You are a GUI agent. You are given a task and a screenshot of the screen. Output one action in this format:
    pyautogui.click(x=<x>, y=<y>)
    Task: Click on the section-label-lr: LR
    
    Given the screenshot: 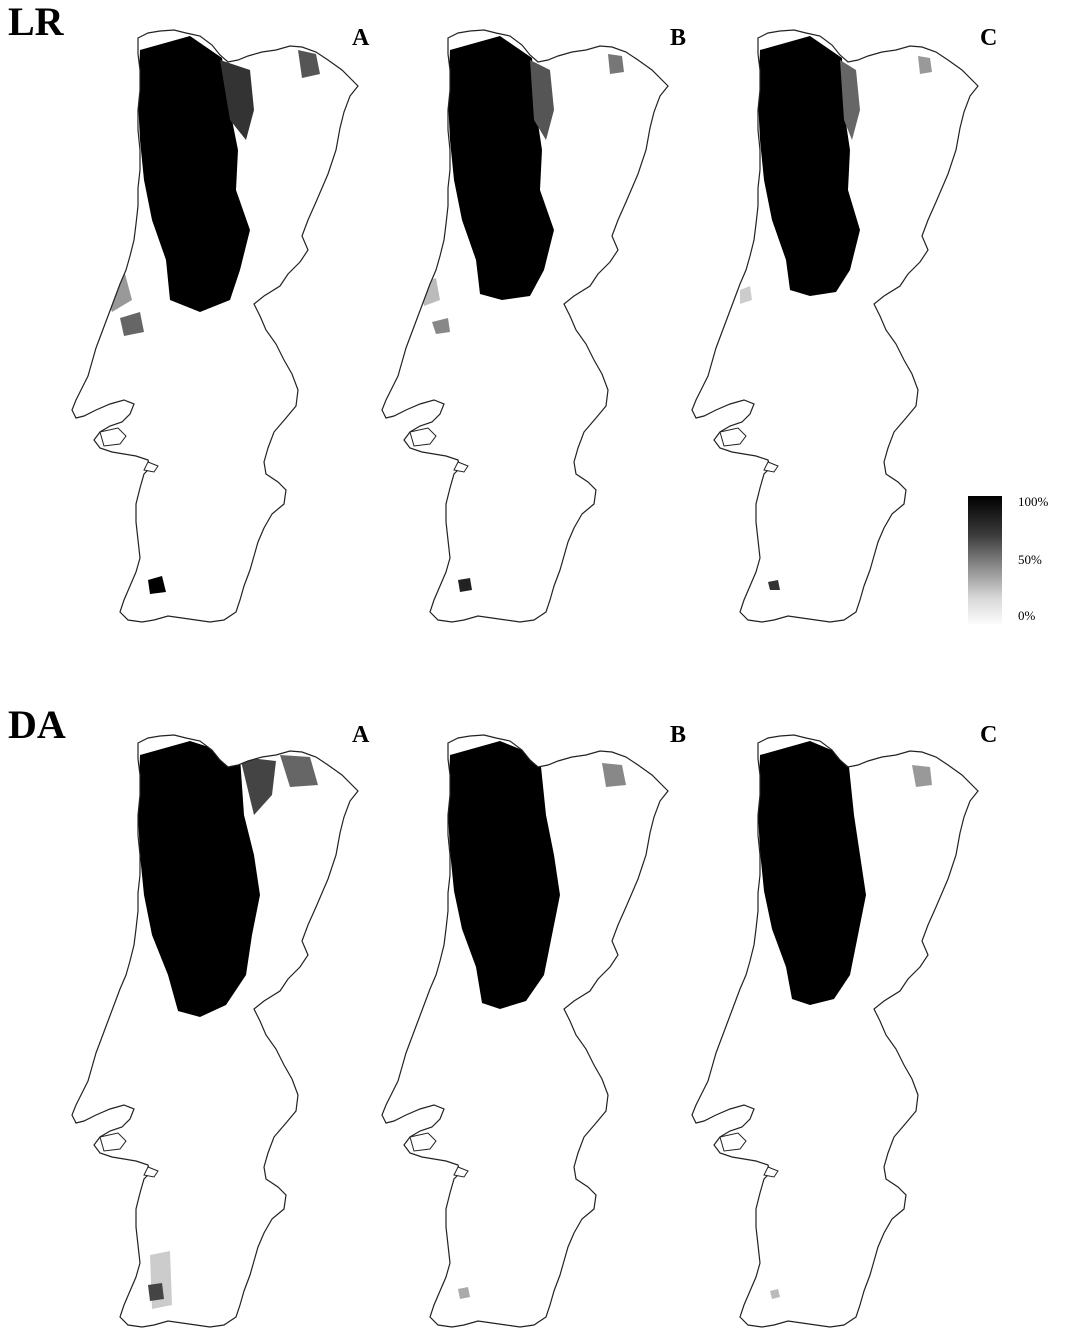 What is the action you would take?
    pyautogui.click(x=36, y=22)
    